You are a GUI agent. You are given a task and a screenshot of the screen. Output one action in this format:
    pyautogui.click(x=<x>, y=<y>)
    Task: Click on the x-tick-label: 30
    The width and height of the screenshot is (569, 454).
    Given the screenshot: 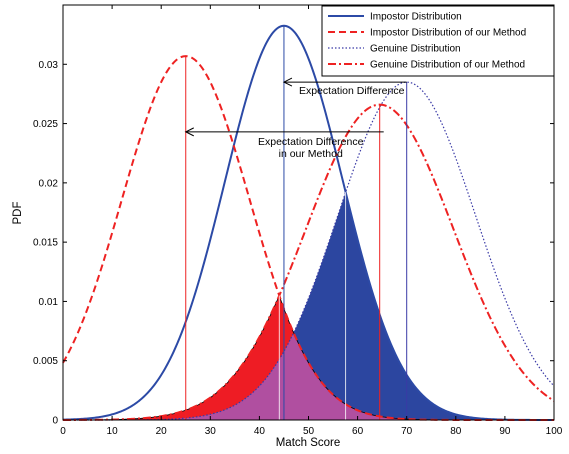 What is the action you would take?
    pyautogui.click(x=211, y=431)
    